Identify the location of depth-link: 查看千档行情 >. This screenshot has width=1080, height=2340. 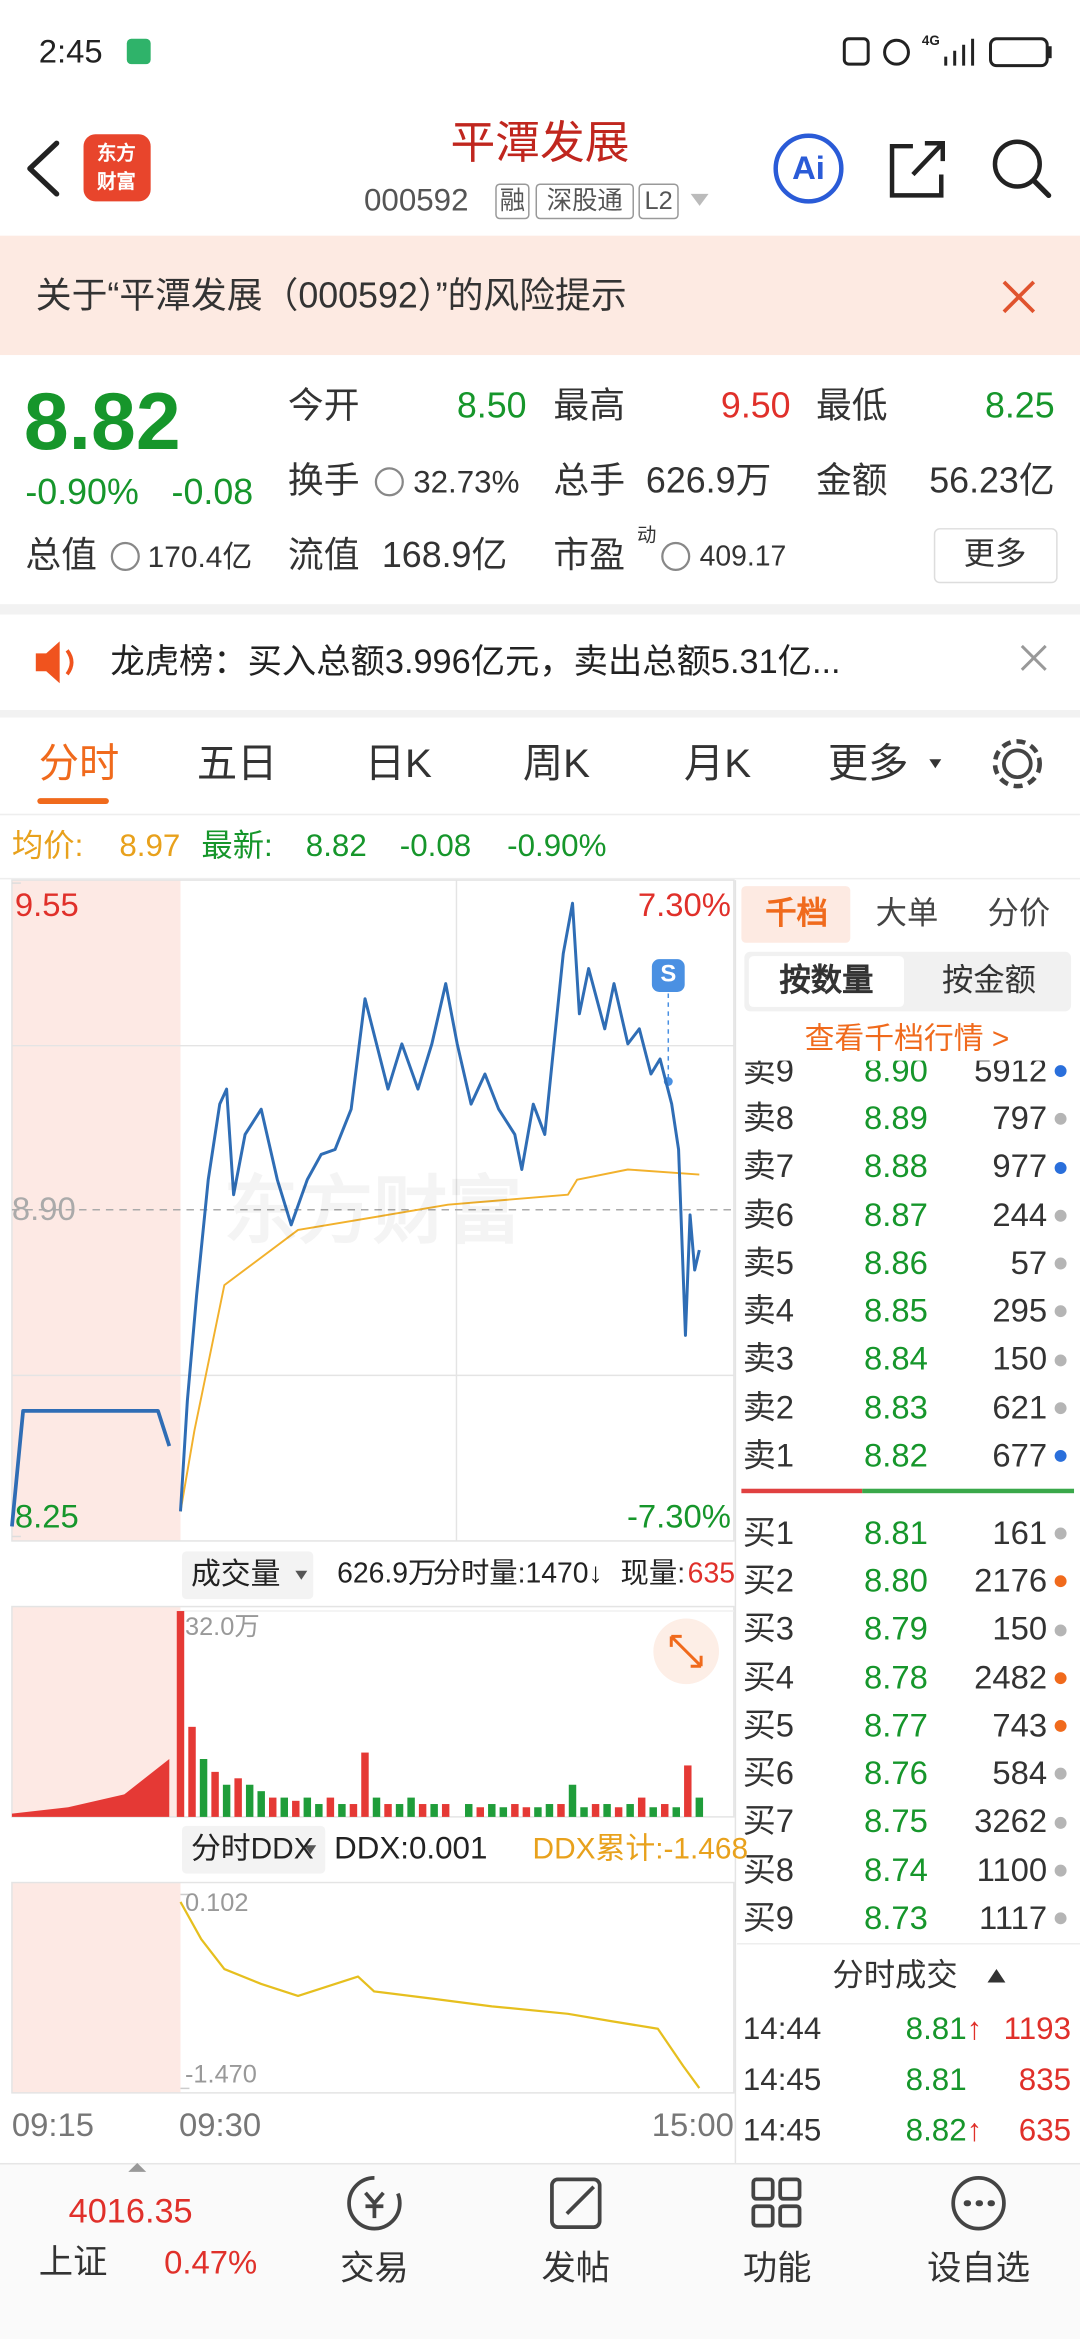
(907, 1040).